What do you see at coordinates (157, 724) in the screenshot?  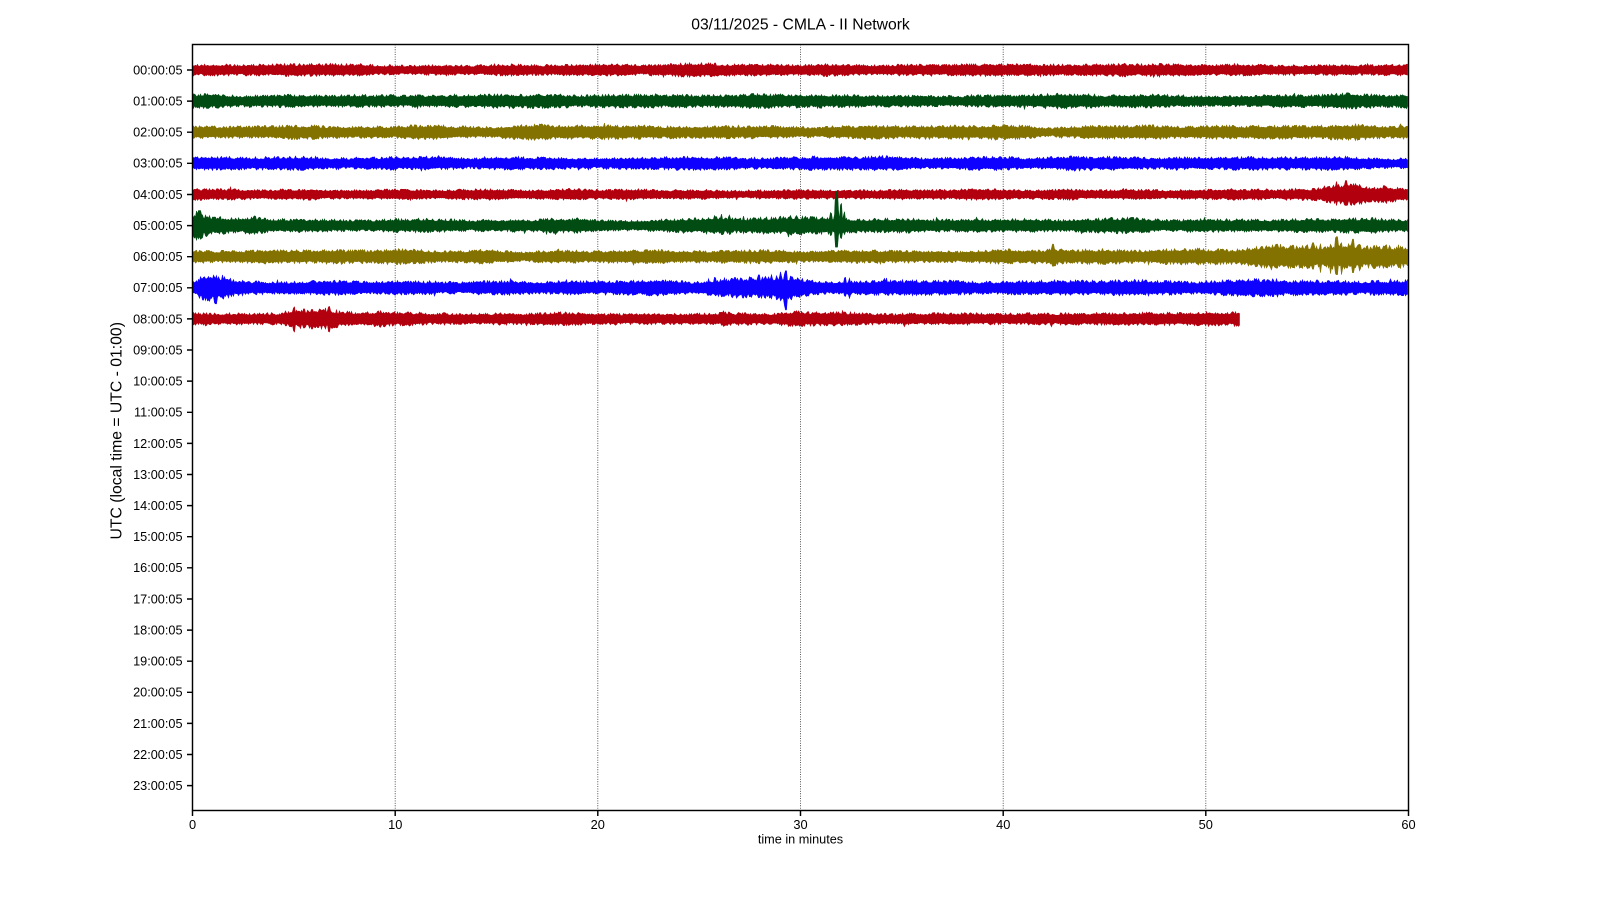 I see `svg-text: 21:00:05` at bounding box center [157, 724].